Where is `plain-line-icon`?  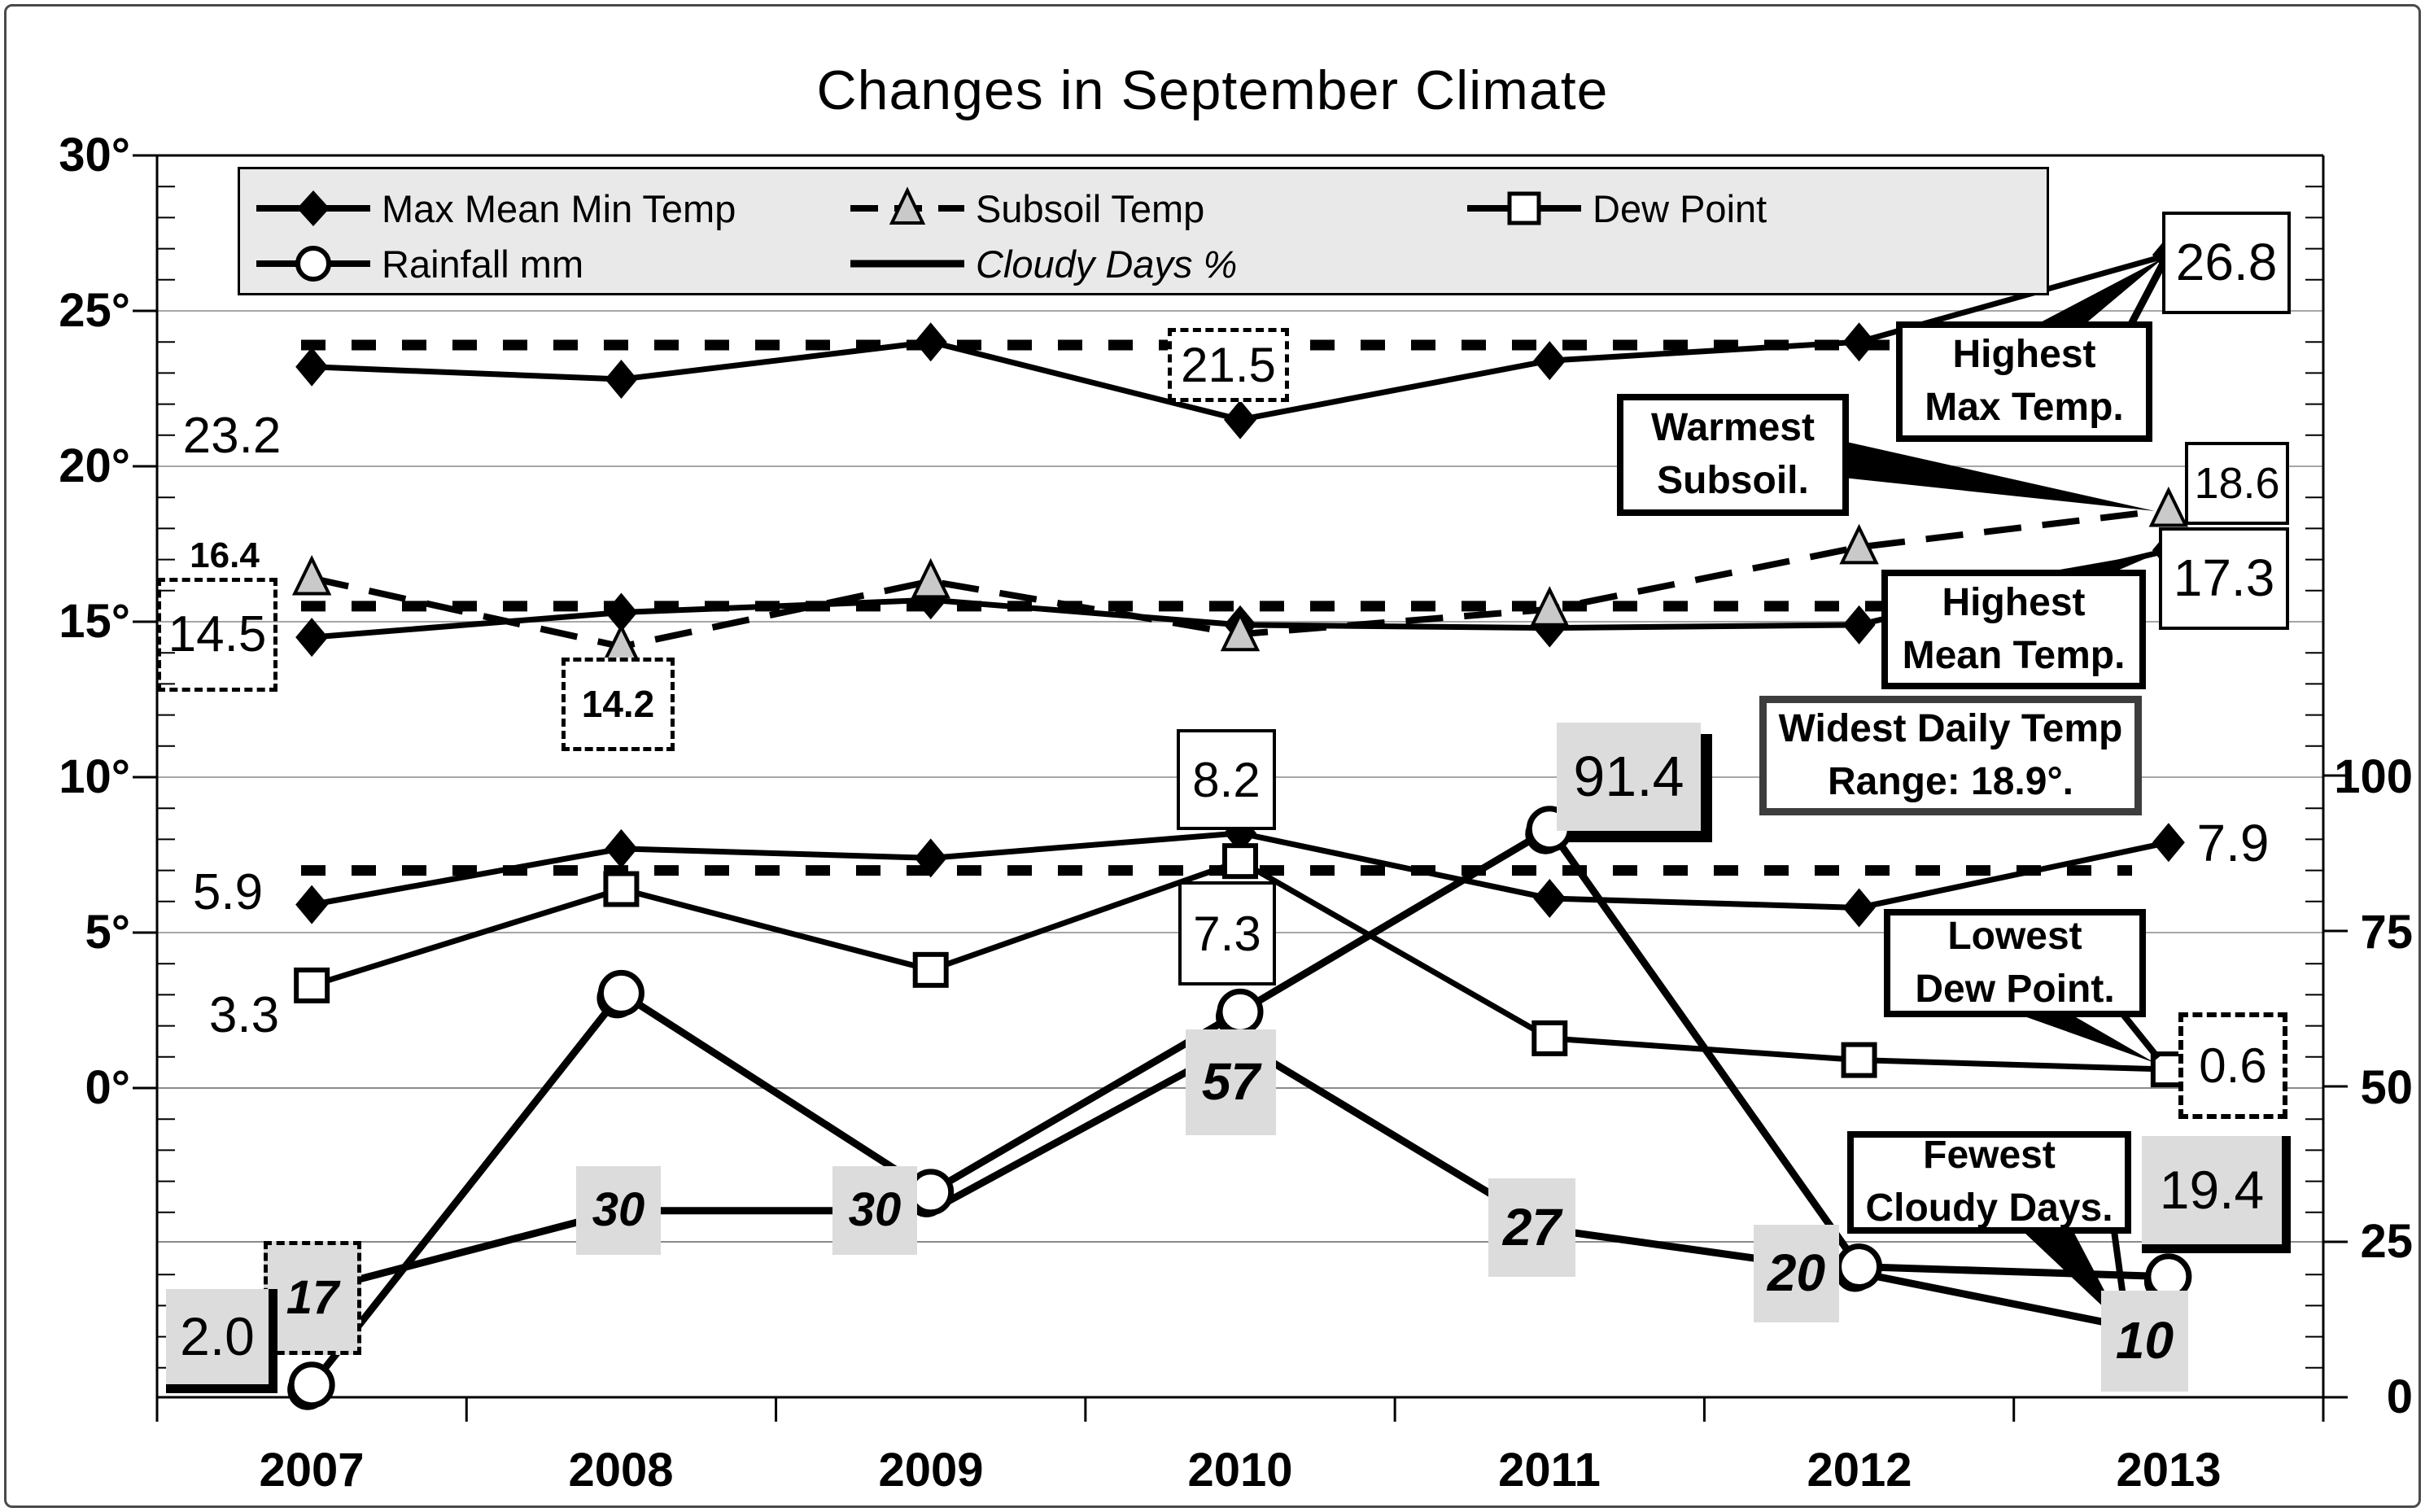 plain-line-icon is located at coordinates (907, 264).